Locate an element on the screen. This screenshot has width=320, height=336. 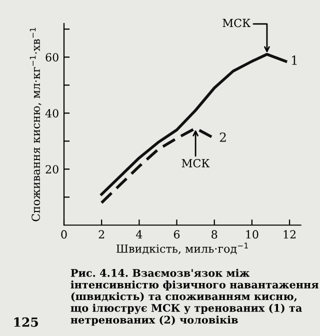
text: 125 is located at coordinates (26, 322).